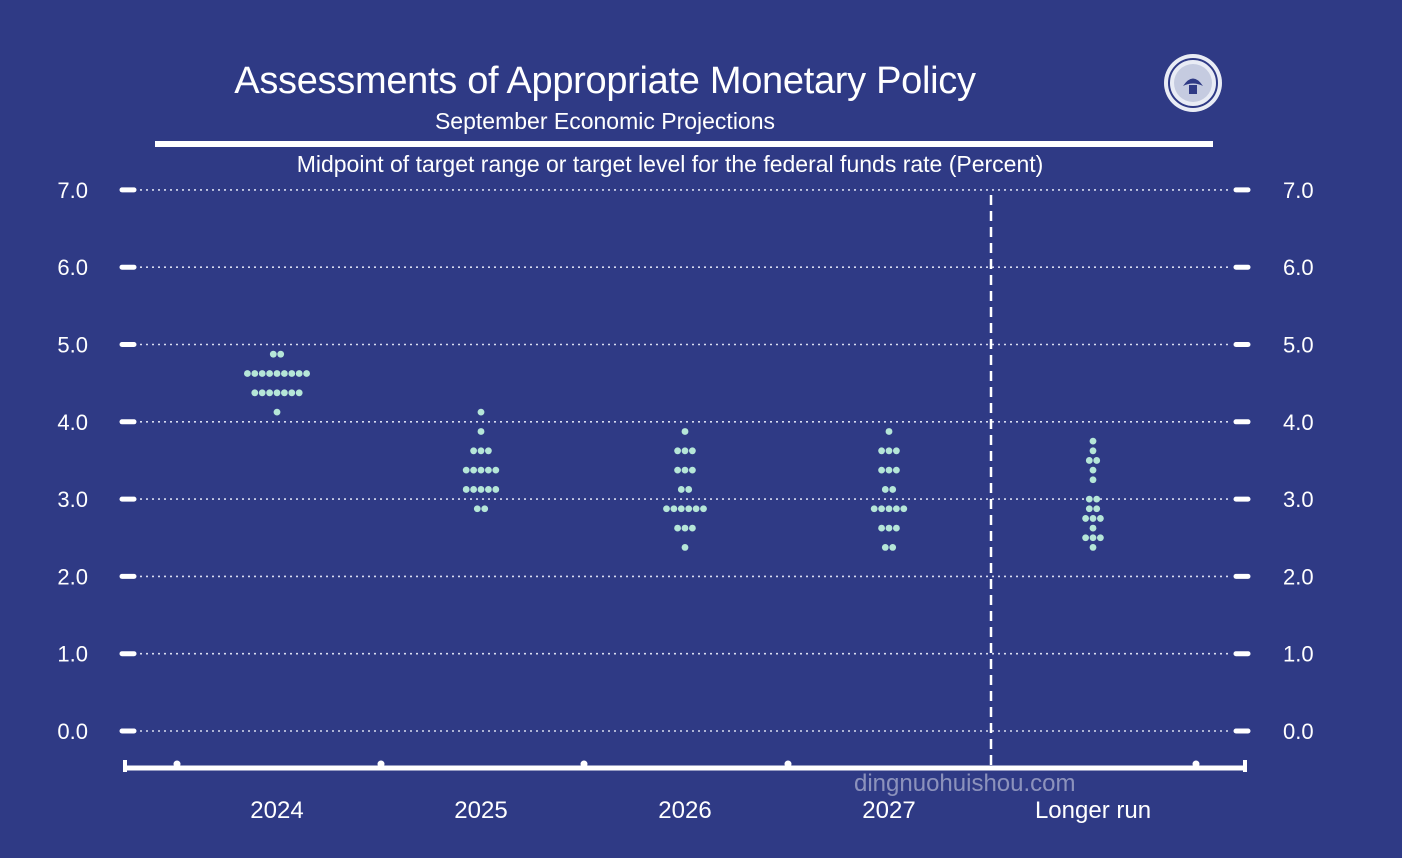 The height and width of the screenshot is (858, 1402). I want to click on federal-reserve-seal-icon, so click(1193, 83).